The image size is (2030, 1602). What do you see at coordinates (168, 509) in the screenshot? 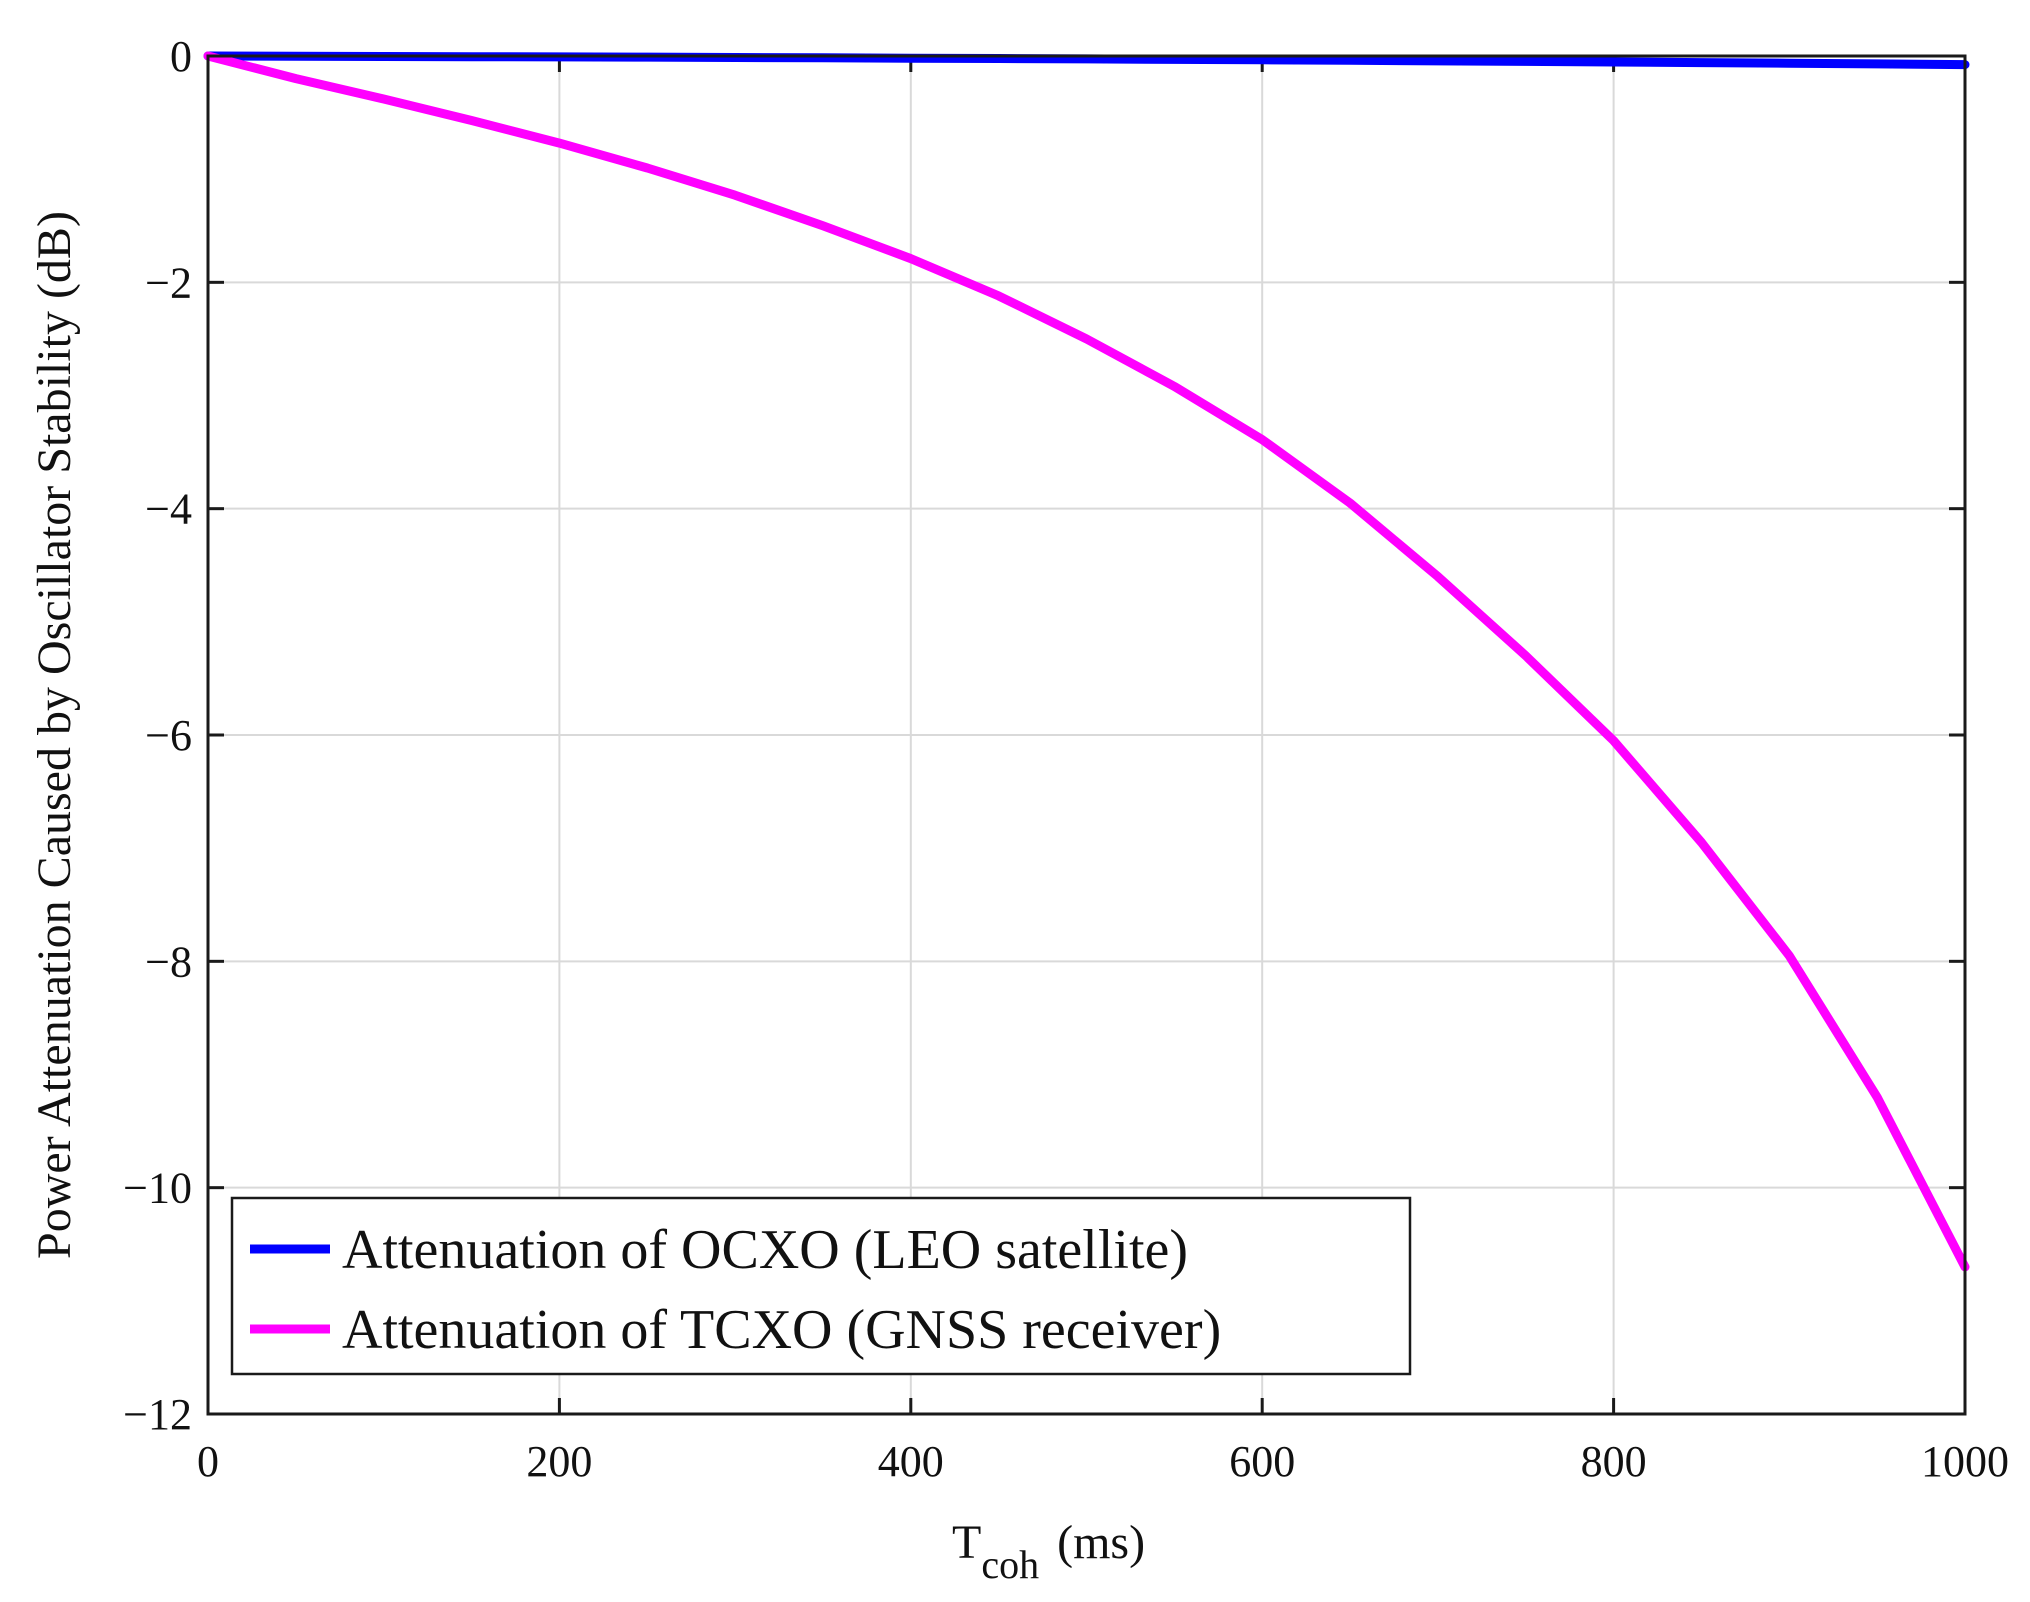
I see `y-tick-label: −4` at bounding box center [168, 509].